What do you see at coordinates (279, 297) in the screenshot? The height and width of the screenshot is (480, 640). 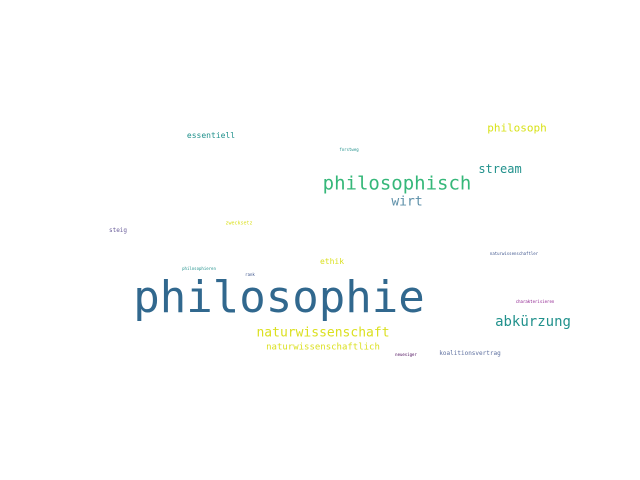 I see `word-1: philosophie` at bounding box center [279, 297].